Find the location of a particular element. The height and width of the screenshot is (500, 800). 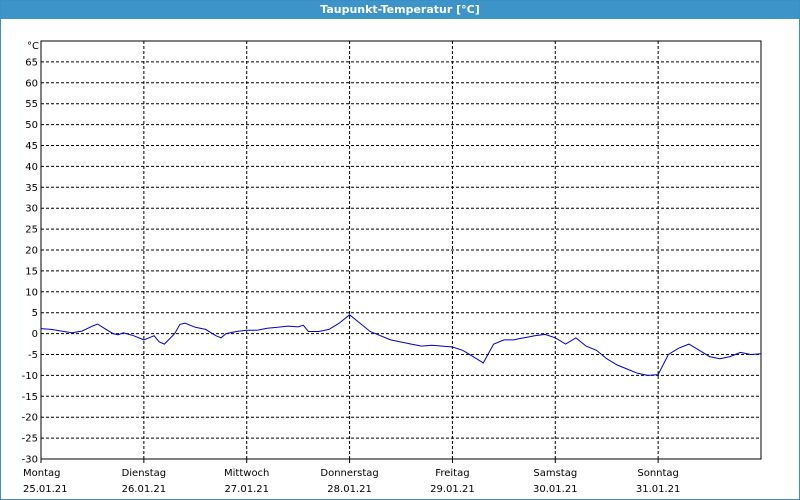

x-date-label: 30.01.21 is located at coordinates (555, 489).